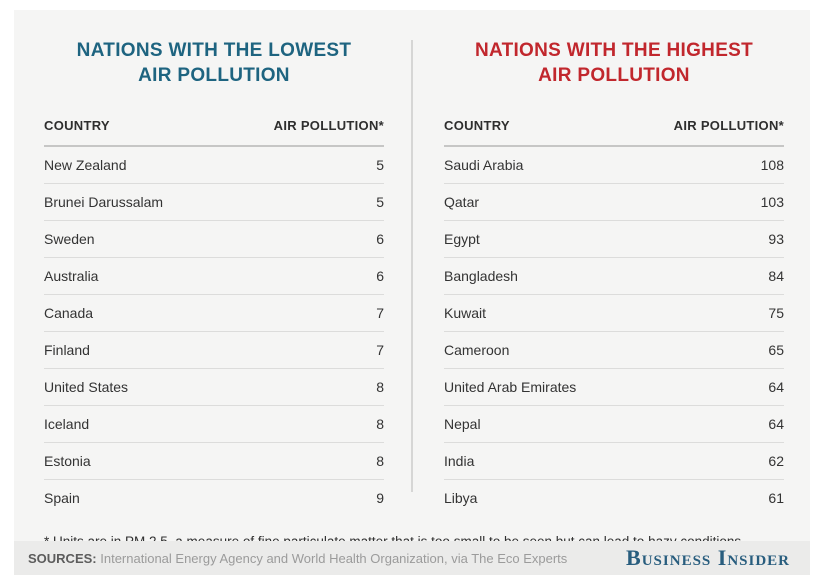 This screenshot has width=828, height=584. What do you see at coordinates (614, 165) in the screenshot?
I see `table-row: Saudi Arabia 108` at bounding box center [614, 165].